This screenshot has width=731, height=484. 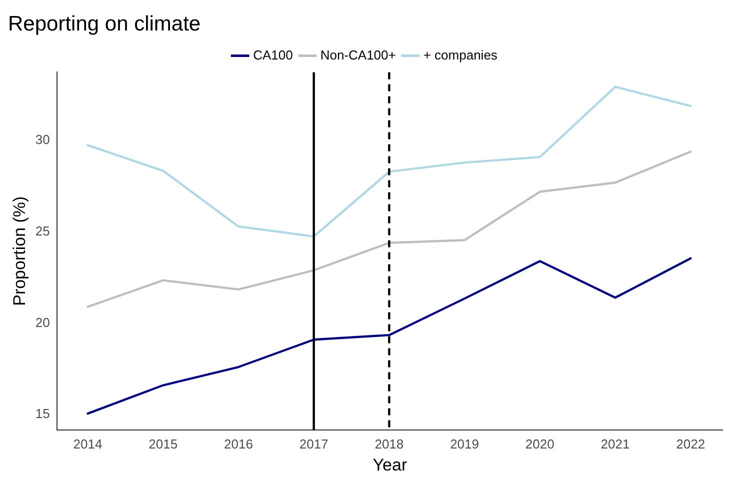 What do you see at coordinates (390, 464) in the screenshot?
I see `x-axis-title: Year` at bounding box center [390, 464].